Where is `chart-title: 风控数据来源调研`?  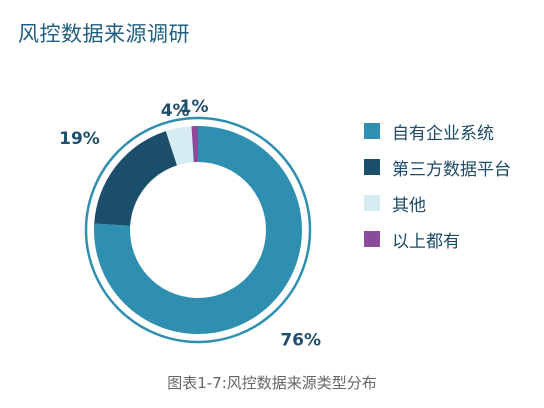
chart-title: 风控数据来源调研 is located at coordinates (104, 34).